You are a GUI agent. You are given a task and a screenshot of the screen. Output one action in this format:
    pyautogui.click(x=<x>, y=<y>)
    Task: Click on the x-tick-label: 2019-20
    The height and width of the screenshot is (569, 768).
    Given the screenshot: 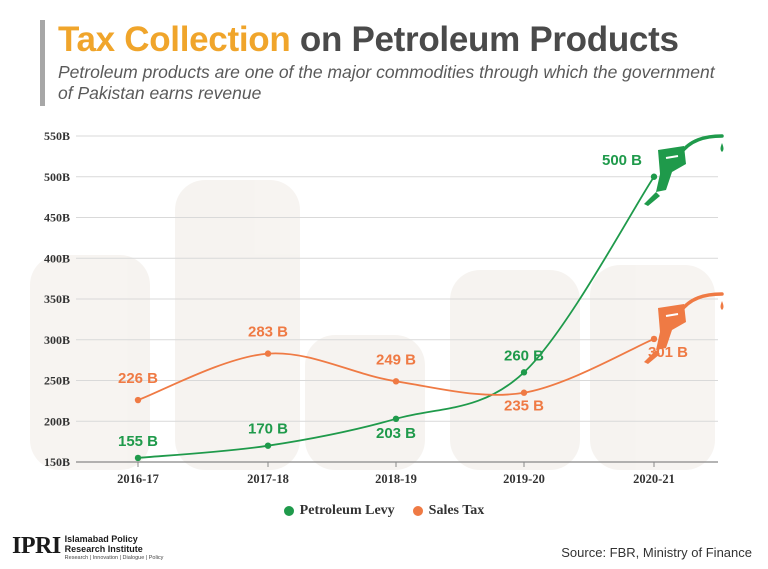 What is the action you would take?
    pyautogui.click(x=524, y=479)
    